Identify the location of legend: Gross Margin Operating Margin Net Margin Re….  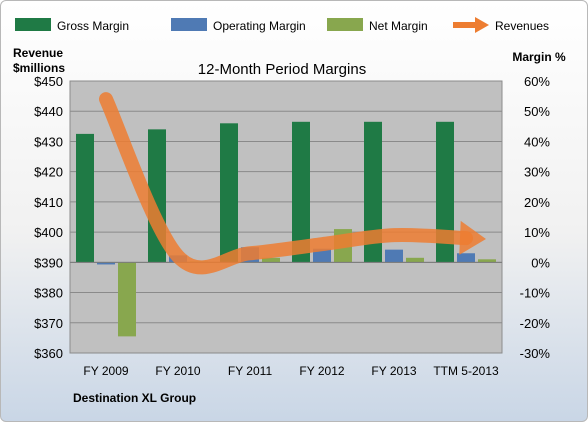
(282, 25).